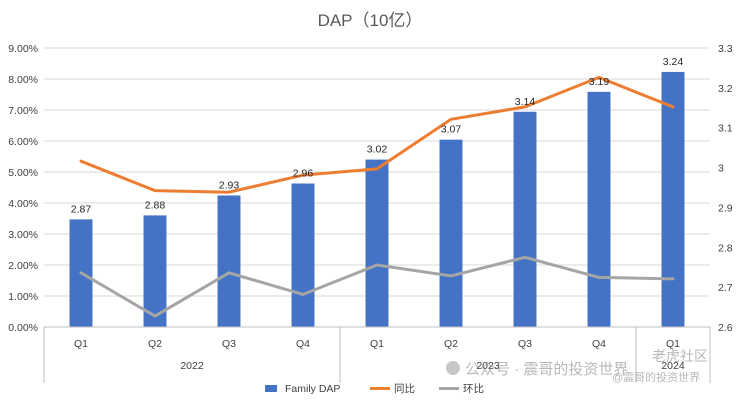  I want to click on legend-label: 同比, so click(404, 388).